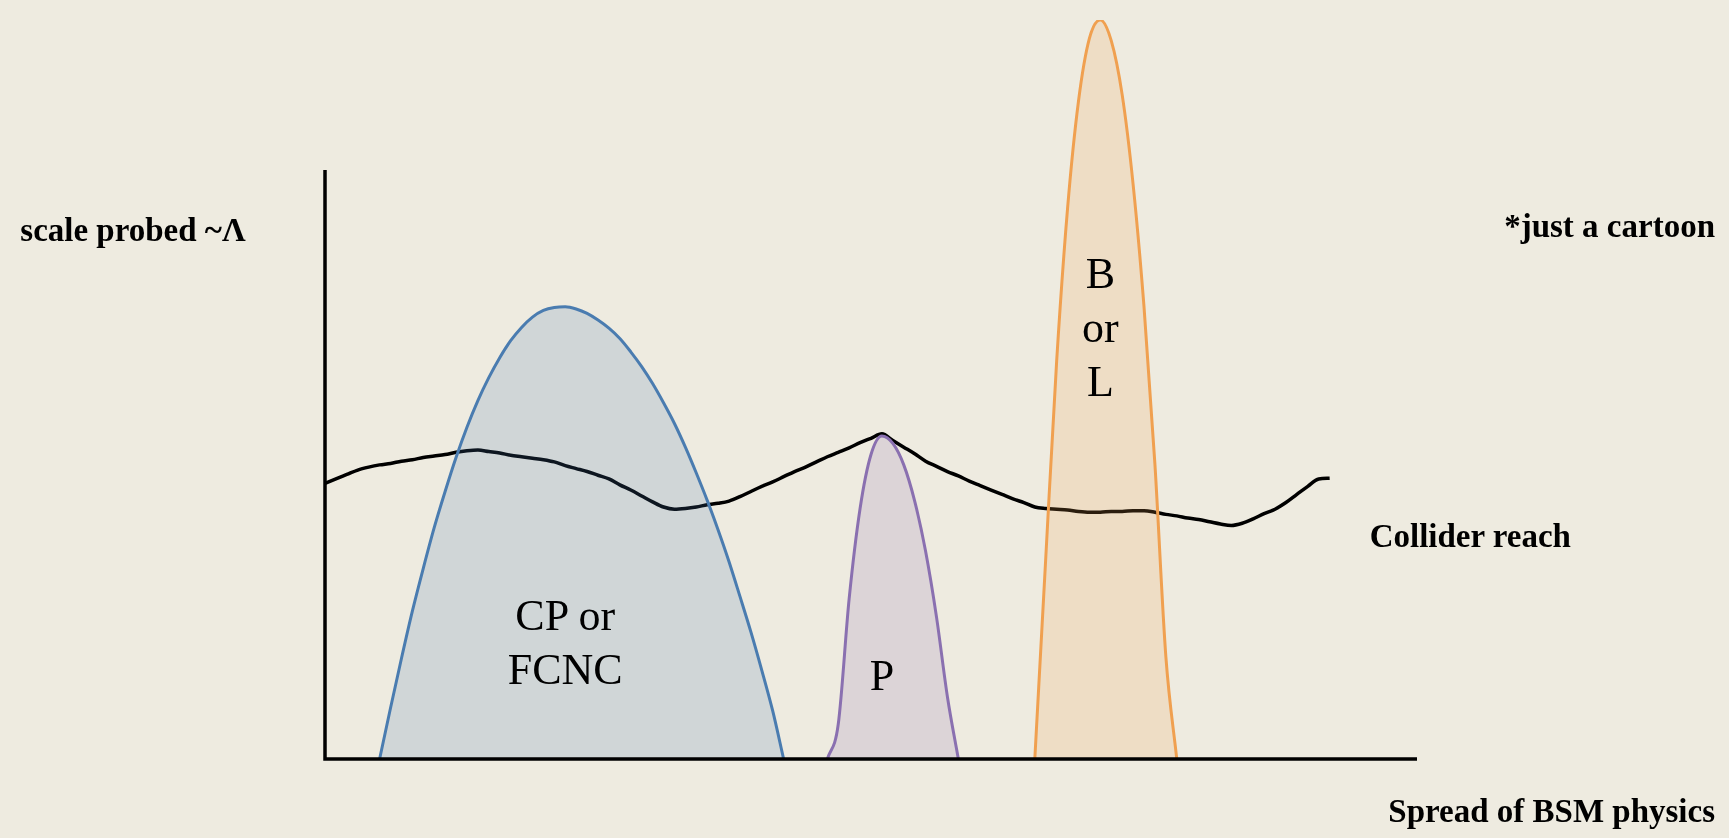  What do you see at coordinates (133, 230) in the screenshot?
I see `y-axis-title: scale probed ~Λ` at bounding box center [133, 230].